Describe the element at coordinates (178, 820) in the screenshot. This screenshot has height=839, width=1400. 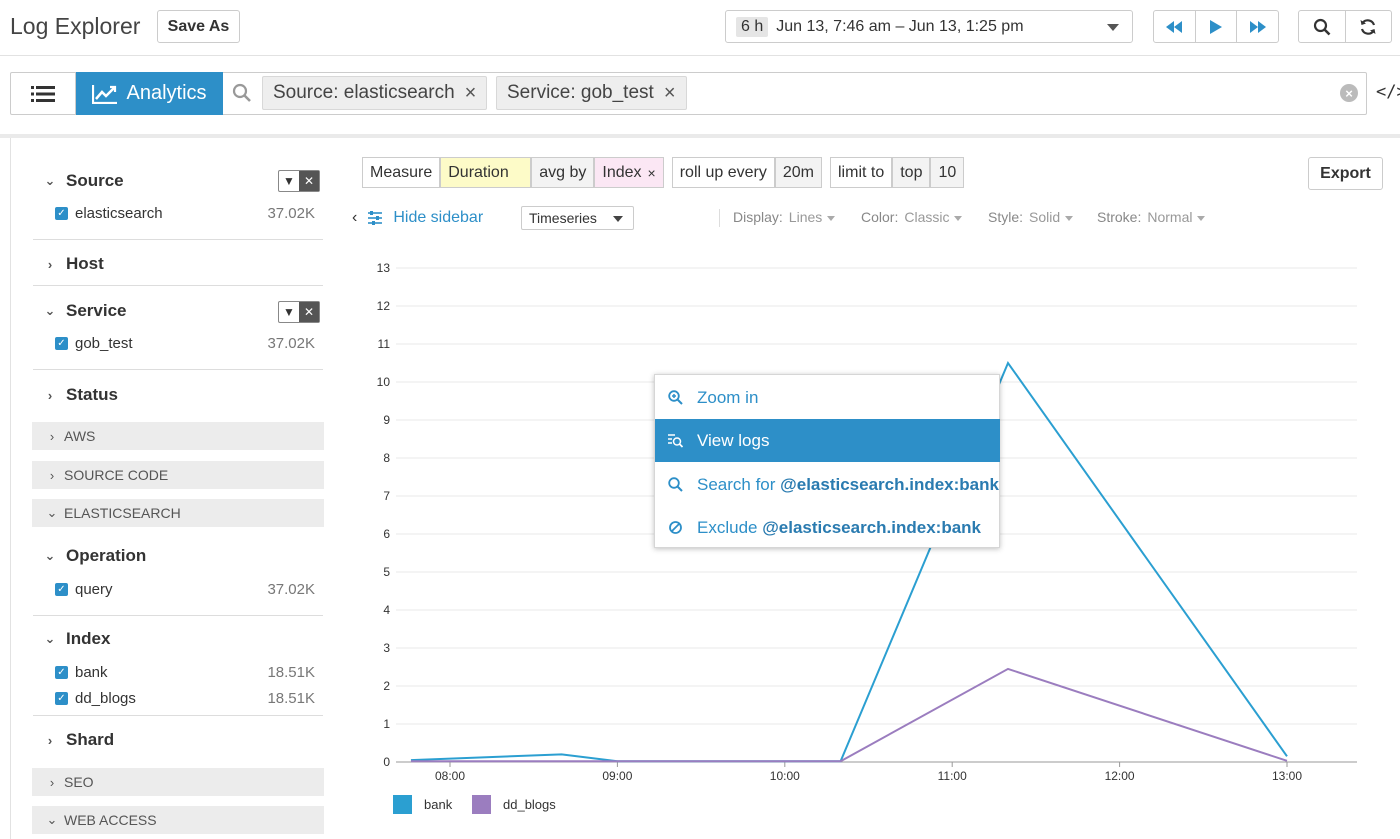
I see `facet-group-web-access: ⌄ WEB ACCESS` at that location.